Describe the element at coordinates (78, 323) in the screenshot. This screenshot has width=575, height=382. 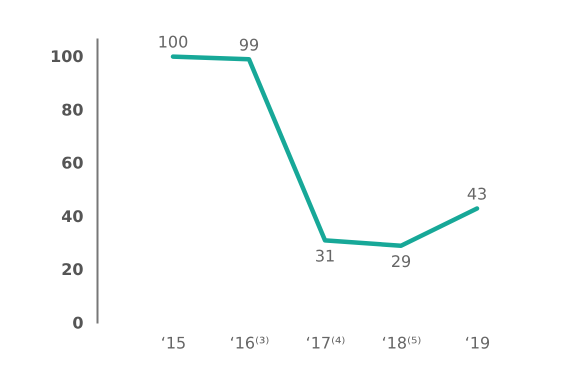
I see `y-tick-label: 0` at that location.